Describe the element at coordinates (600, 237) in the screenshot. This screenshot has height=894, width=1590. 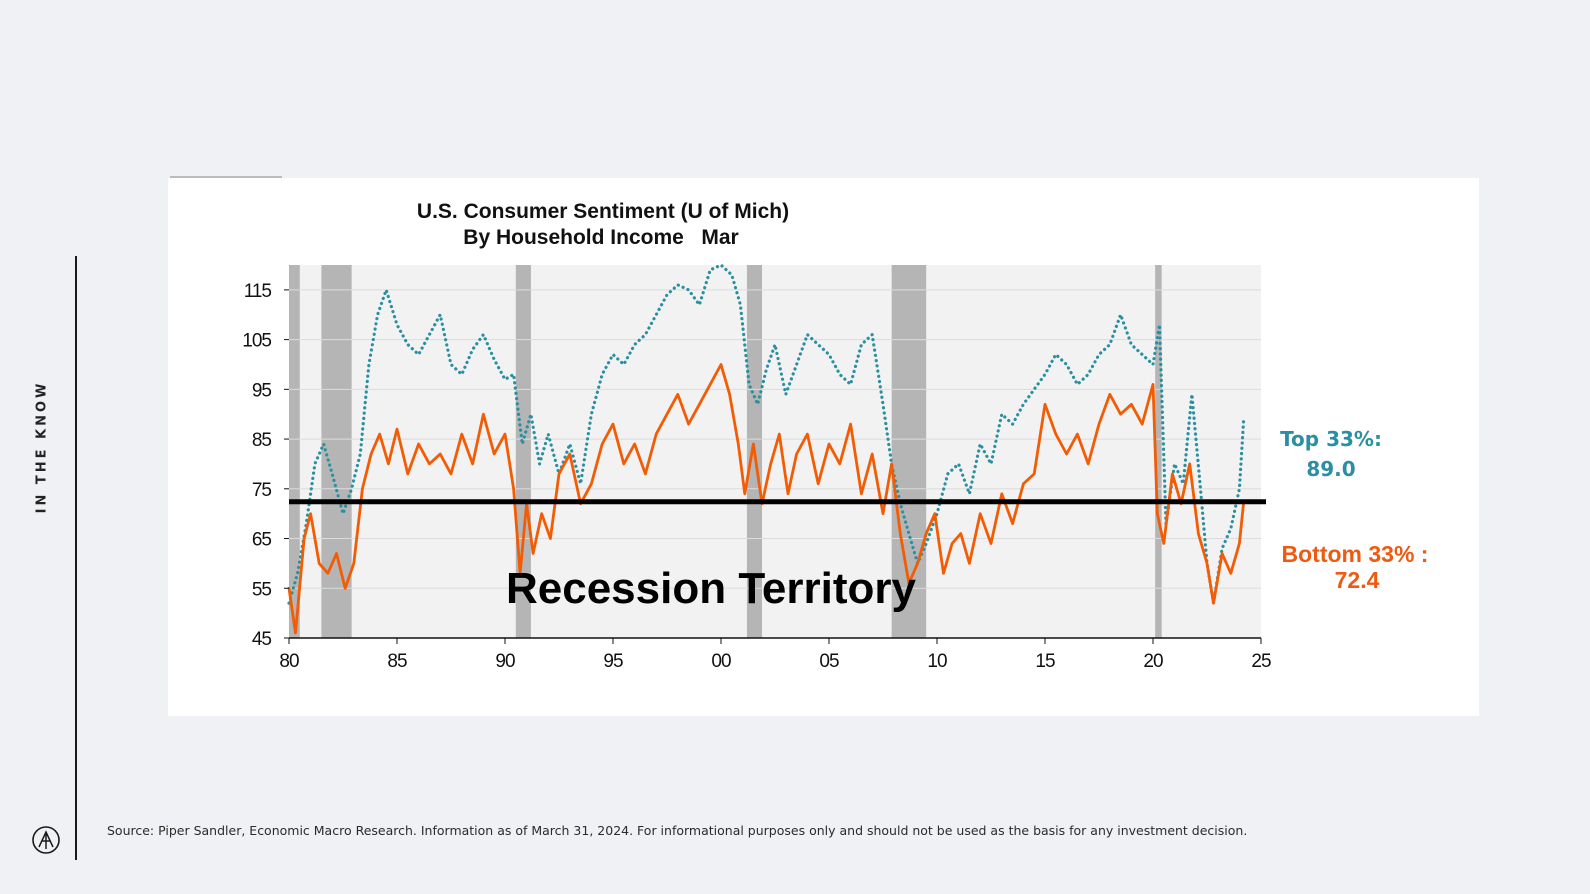
I see `chart-title-line2: By Household Income Mar` at that location.